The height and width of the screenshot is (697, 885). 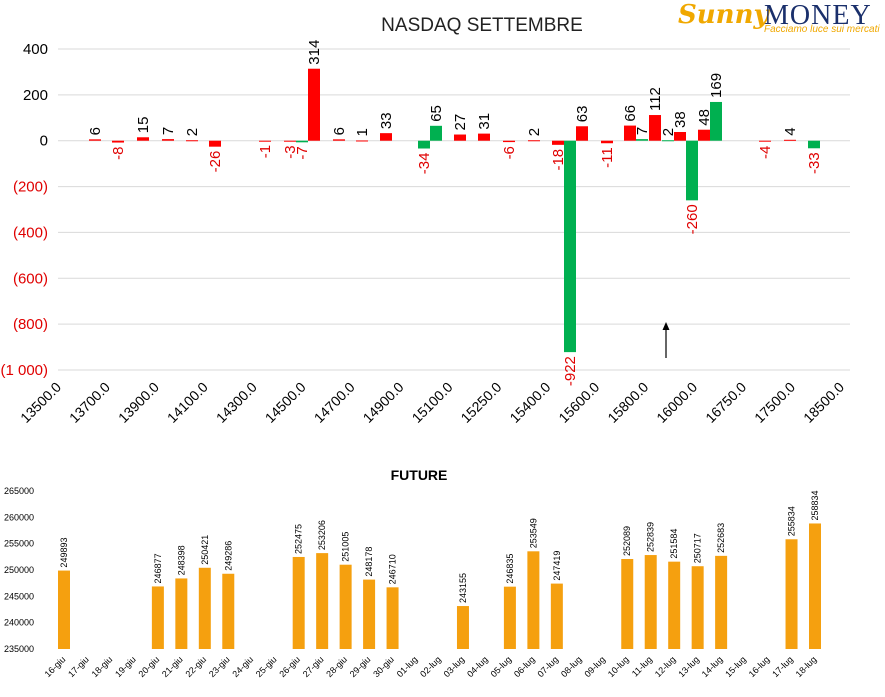 What do you see at coordinates (815, 505) in the screenshot?
I see `data-label: 258834` at bounding box center [815, 505].